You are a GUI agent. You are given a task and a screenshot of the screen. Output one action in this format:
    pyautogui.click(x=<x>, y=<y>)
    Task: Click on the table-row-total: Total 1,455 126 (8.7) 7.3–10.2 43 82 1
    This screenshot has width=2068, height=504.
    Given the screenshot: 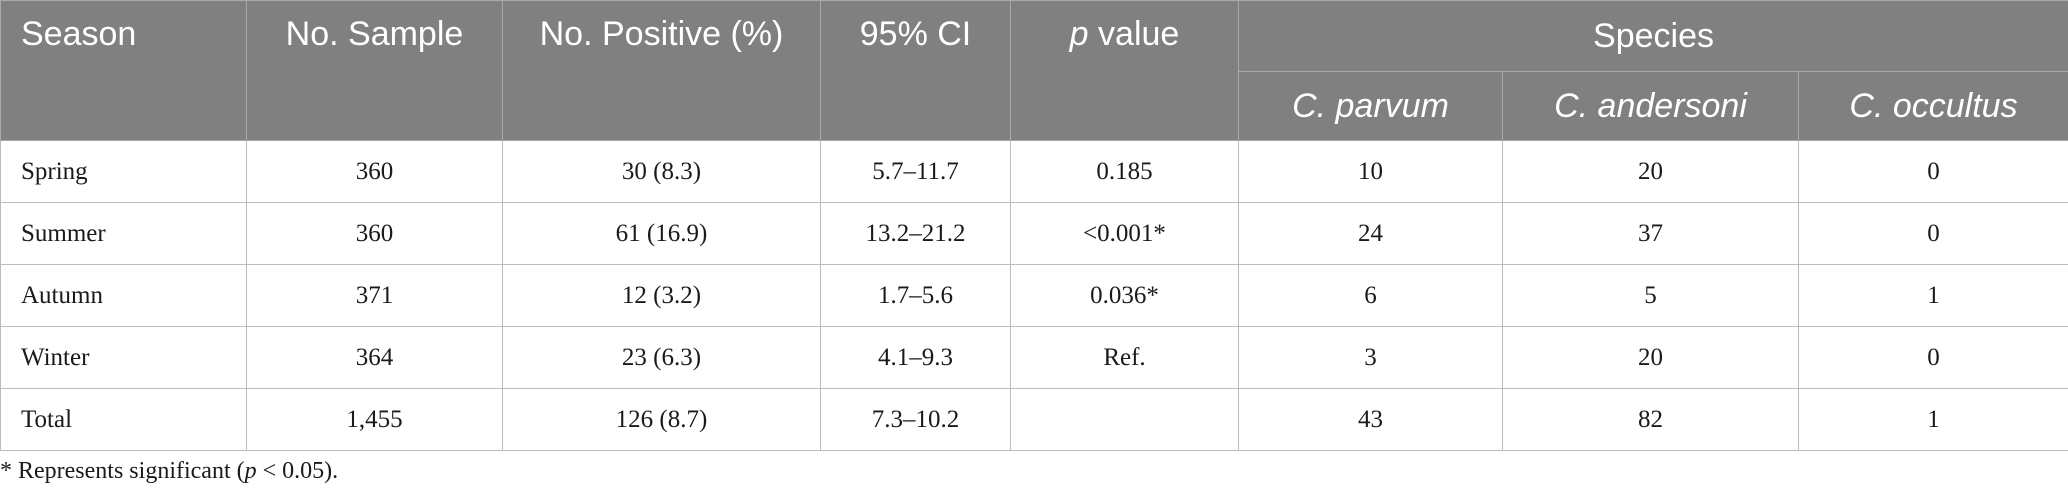 What is the action you would take?
    pyautogui.click(x=1034, y=419)
    